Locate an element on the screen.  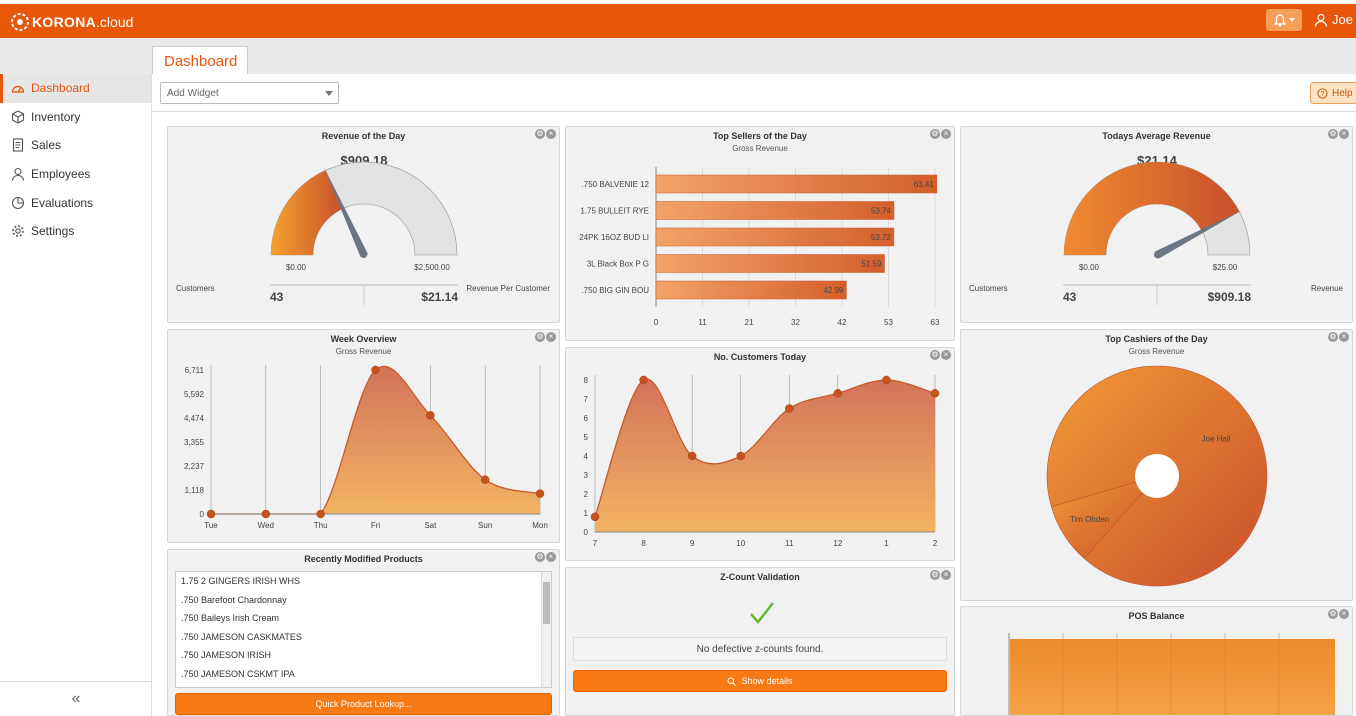
korona-logo-icon is located at coordinates (20, 22).